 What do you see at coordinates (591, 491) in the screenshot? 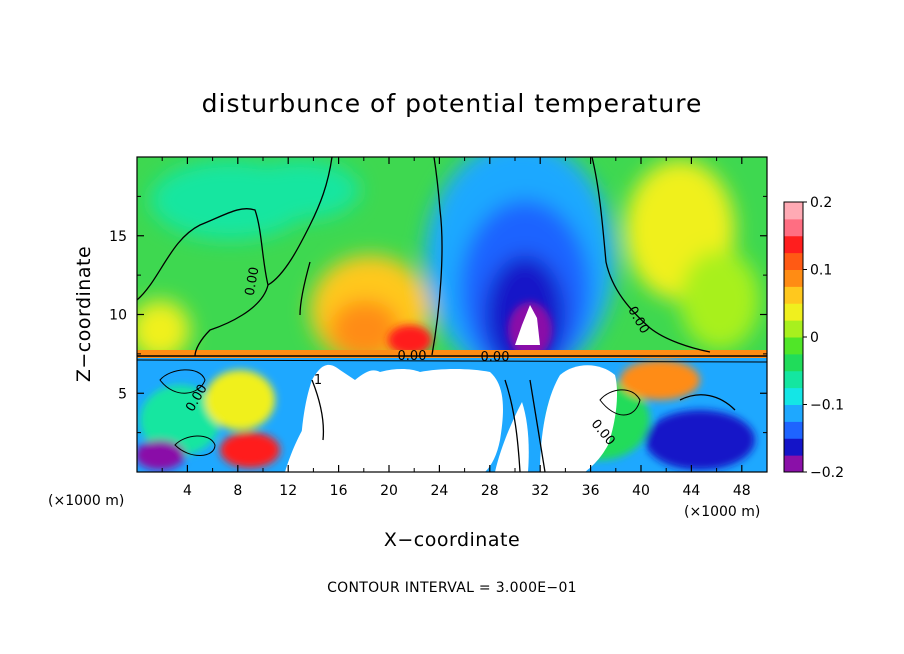
I see `x-tick-label: 36` at bounding box center [591, 491].